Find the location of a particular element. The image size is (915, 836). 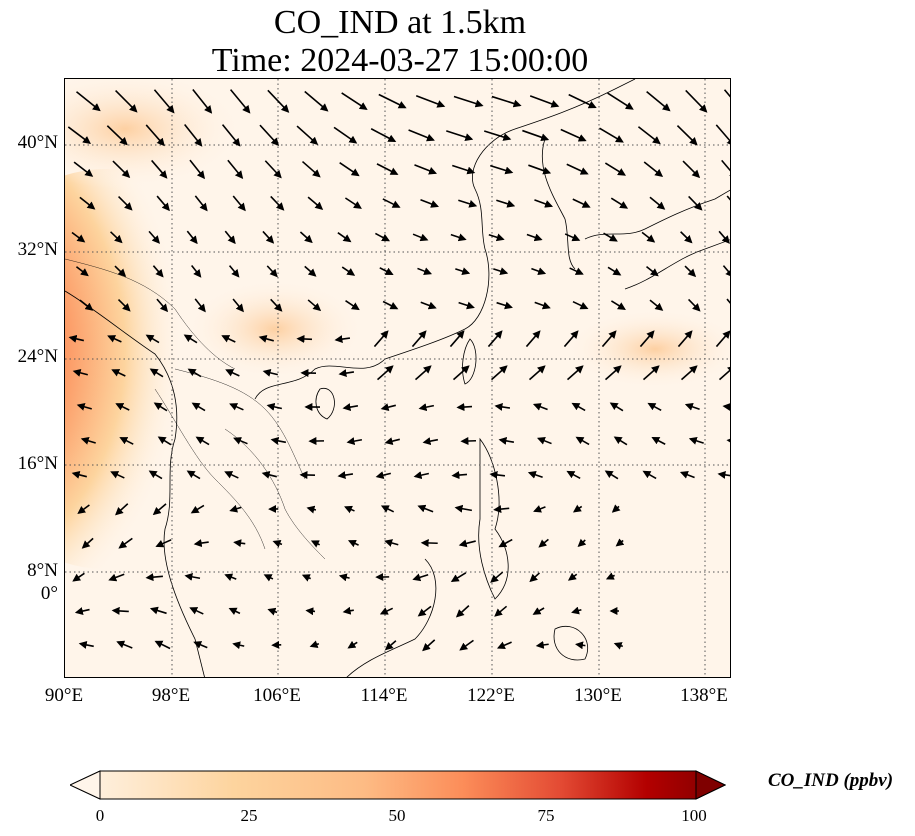

colorbar is located at coordinates (398, 785).